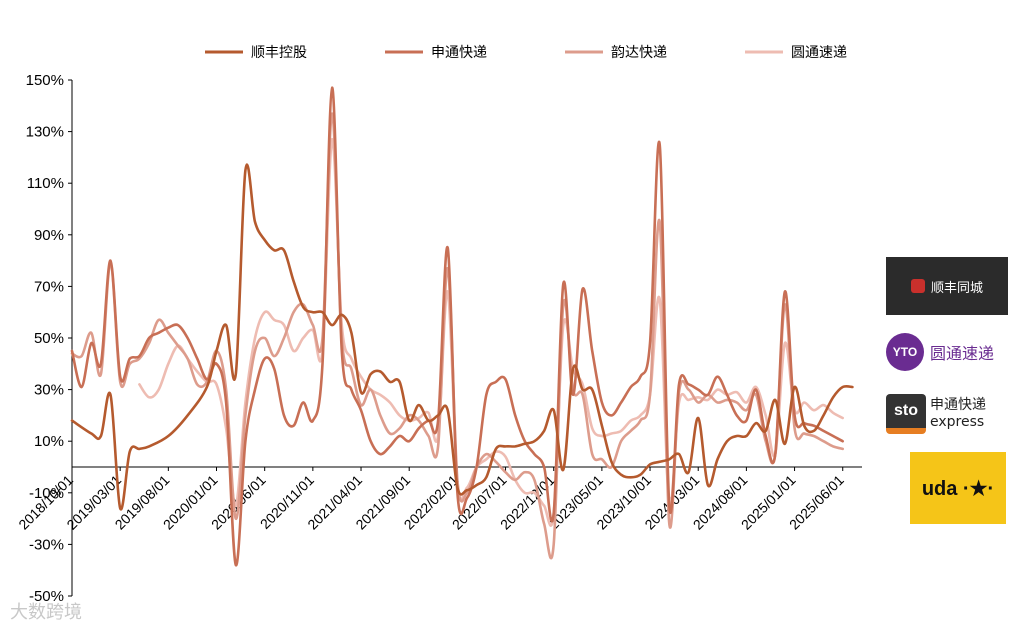 This screenshot has height=630, width=1014. I want to click on y-tick-label: 90%, so click(49, 235).